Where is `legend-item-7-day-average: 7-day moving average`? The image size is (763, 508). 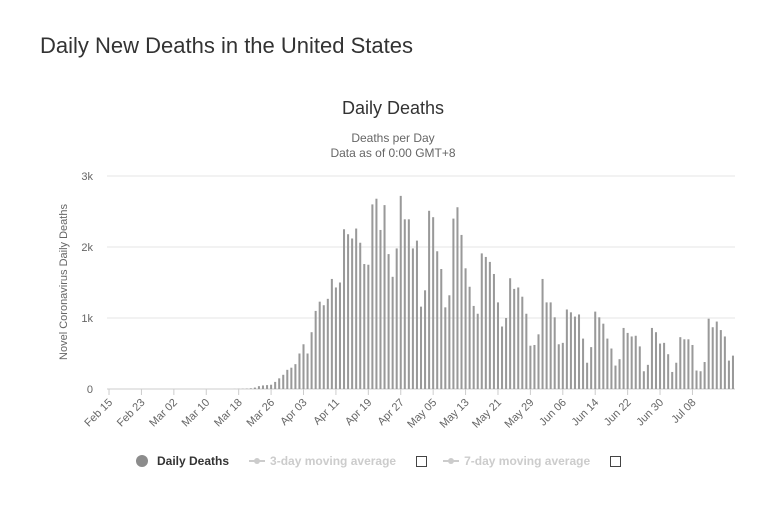
legend-item-7-day-average: 7-day moving average is located at coordinates (516, 461).